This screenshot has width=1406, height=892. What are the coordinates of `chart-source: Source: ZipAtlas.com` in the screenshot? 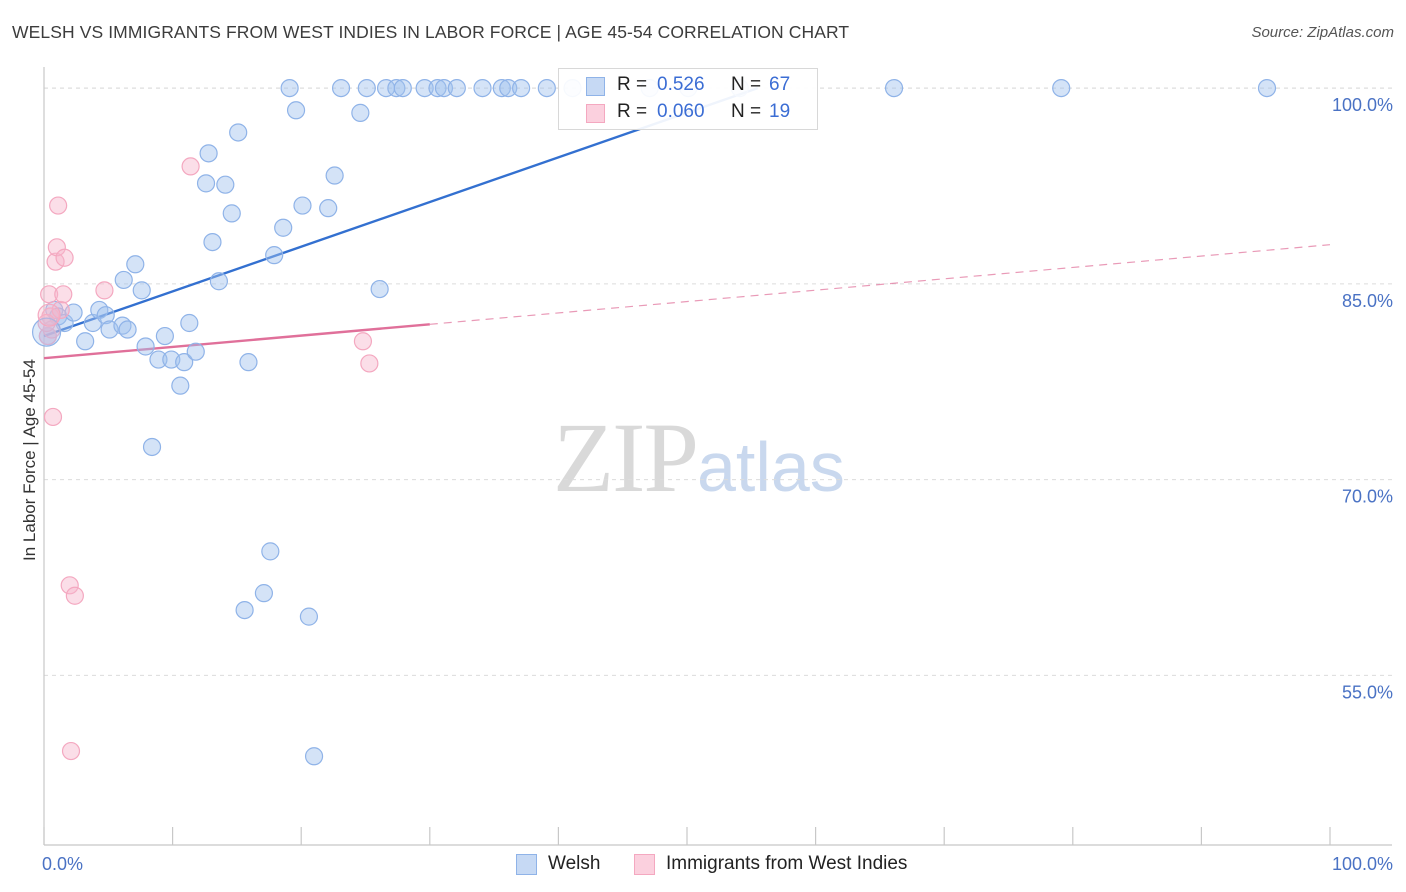 It's located at (1322, 32).